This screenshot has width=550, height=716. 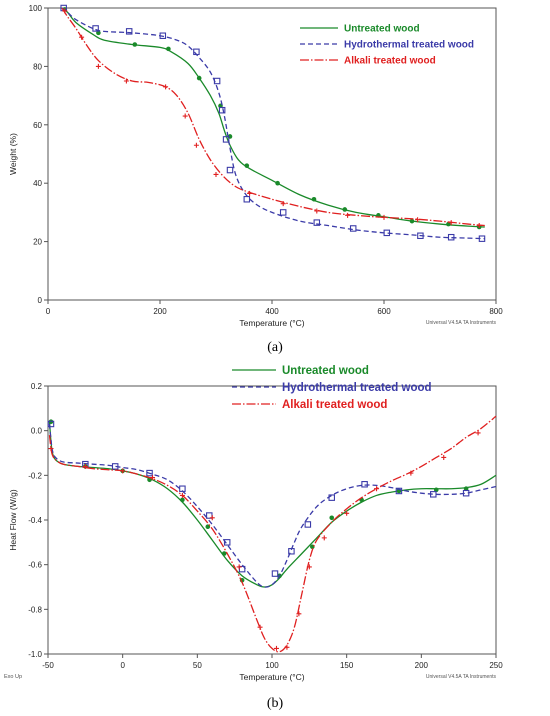 What do you see at coordinates (35, 520) in the screenshot?
I see `y-tick-label: -0.4` at bounding box center [35, 520].